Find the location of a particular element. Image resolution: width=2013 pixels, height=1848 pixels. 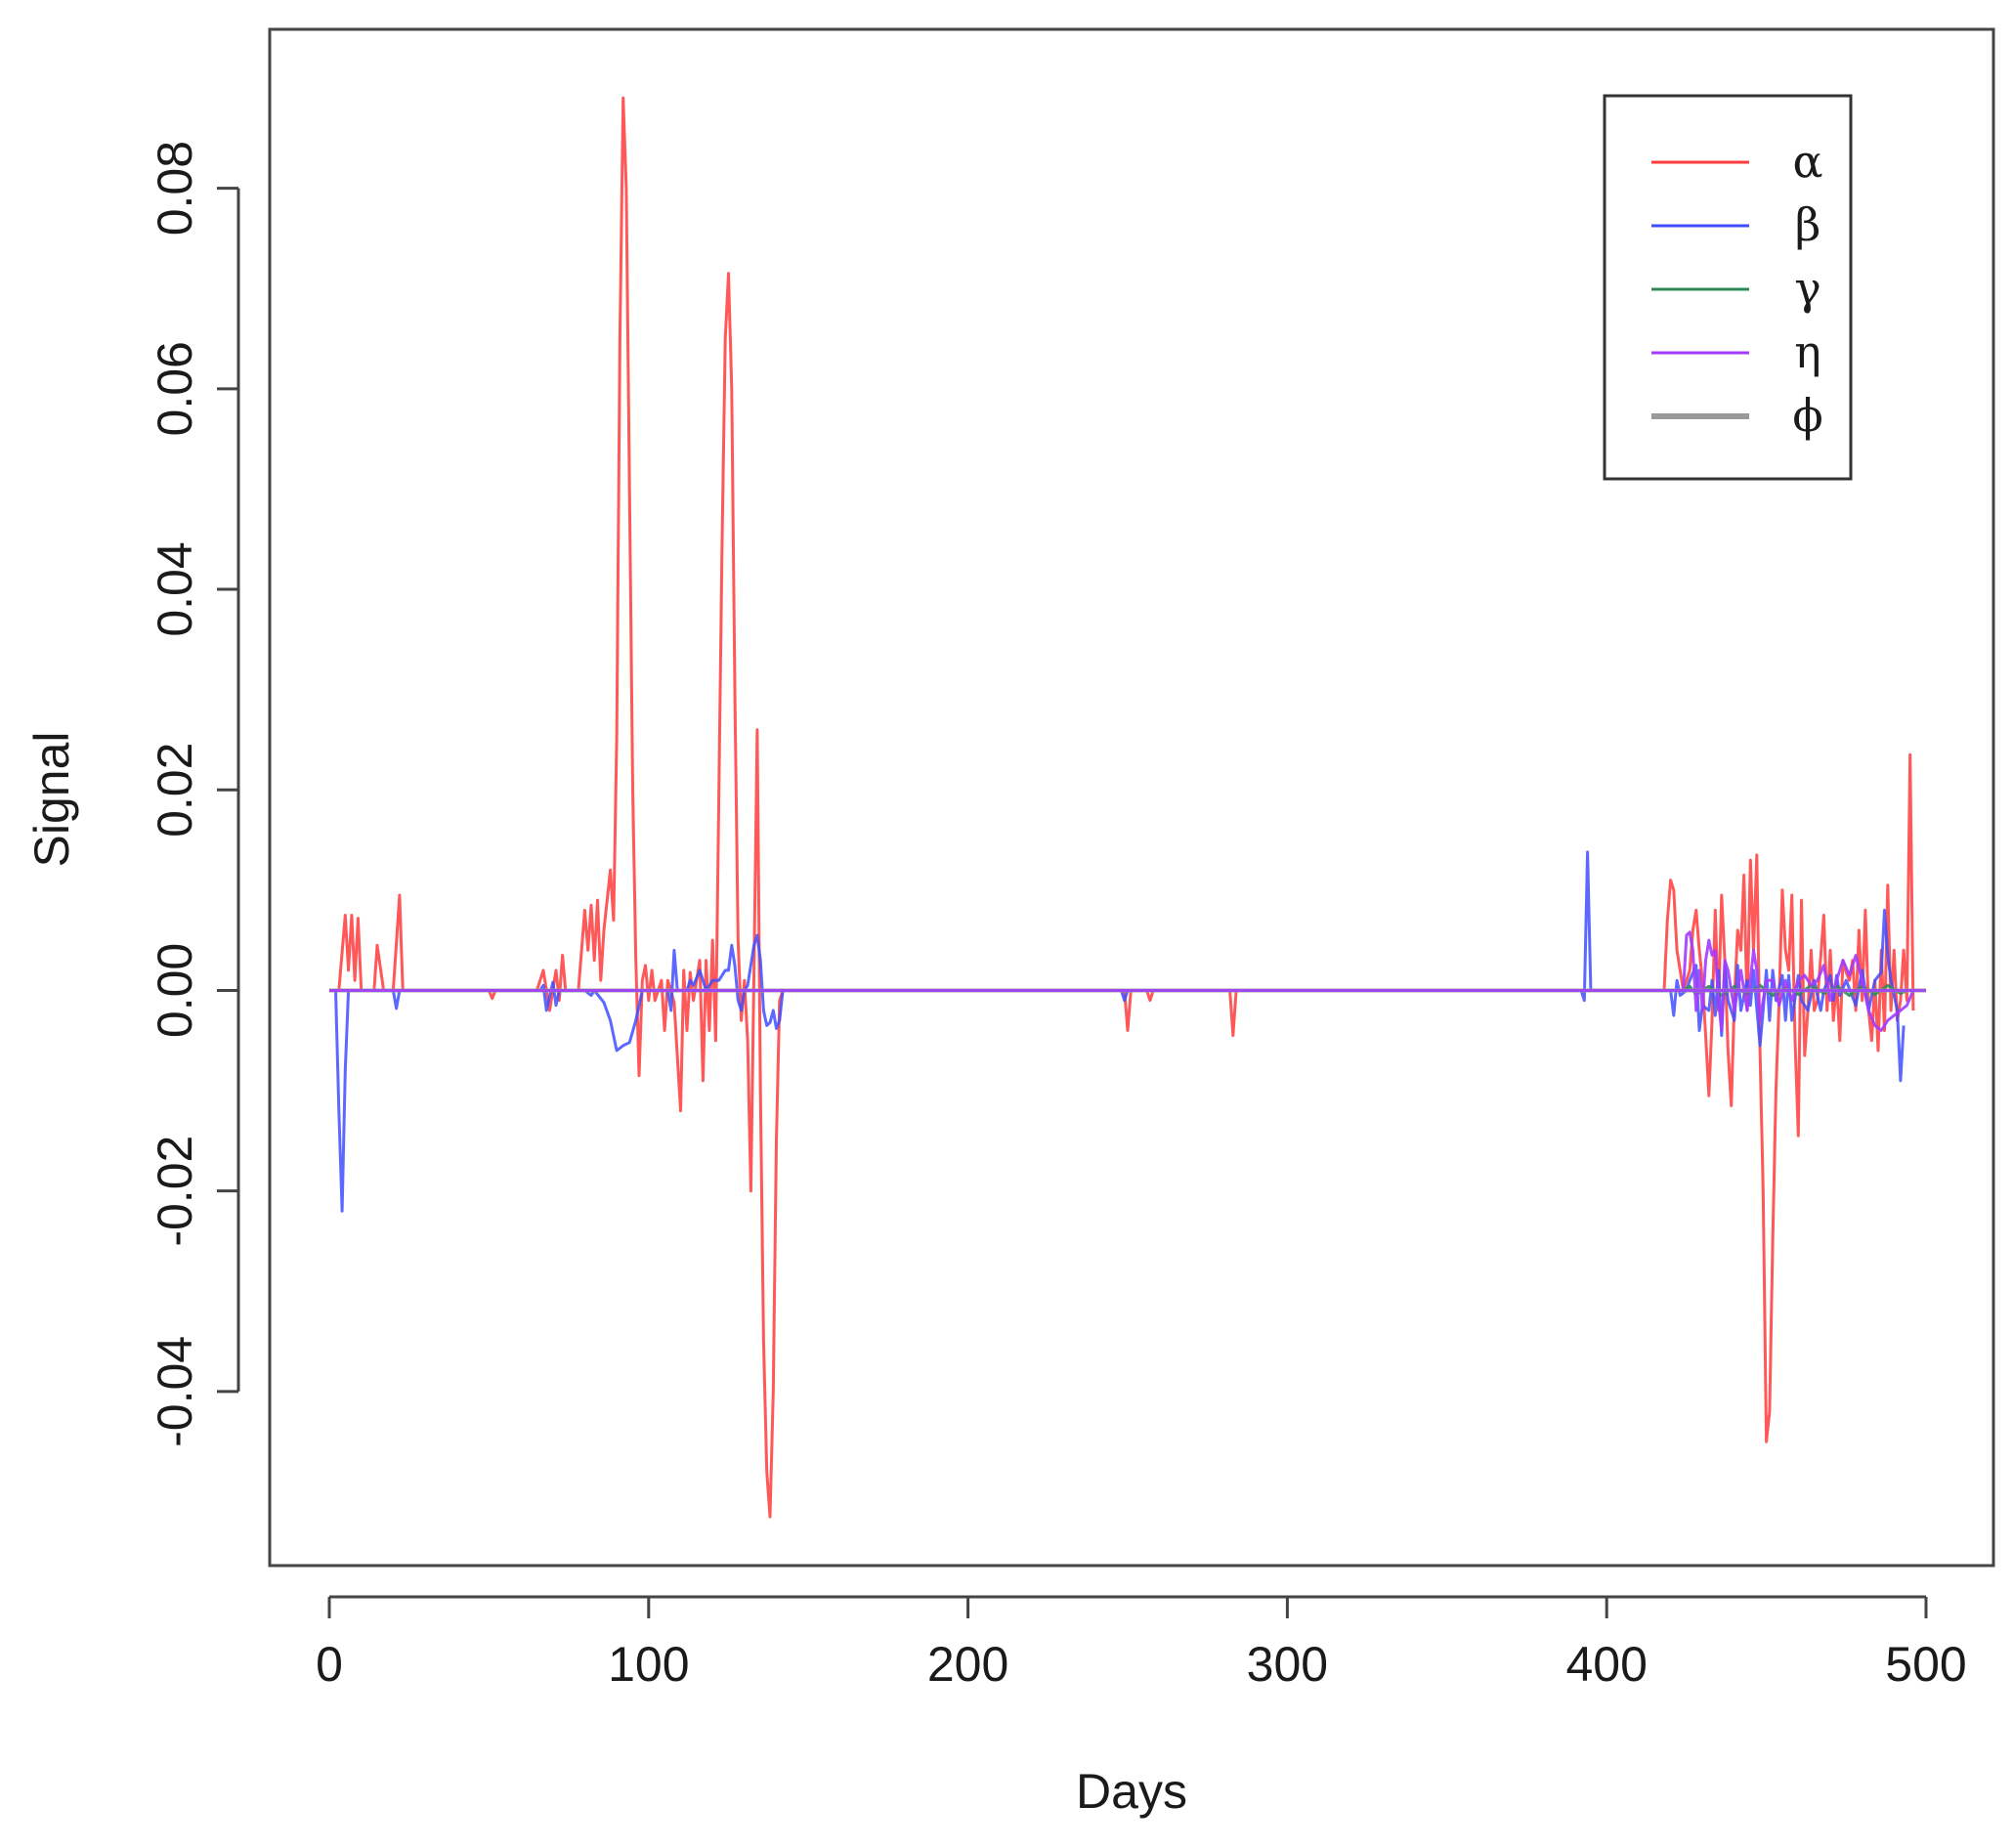

legend-label-beta: β is located at coordinates (1808, 224).